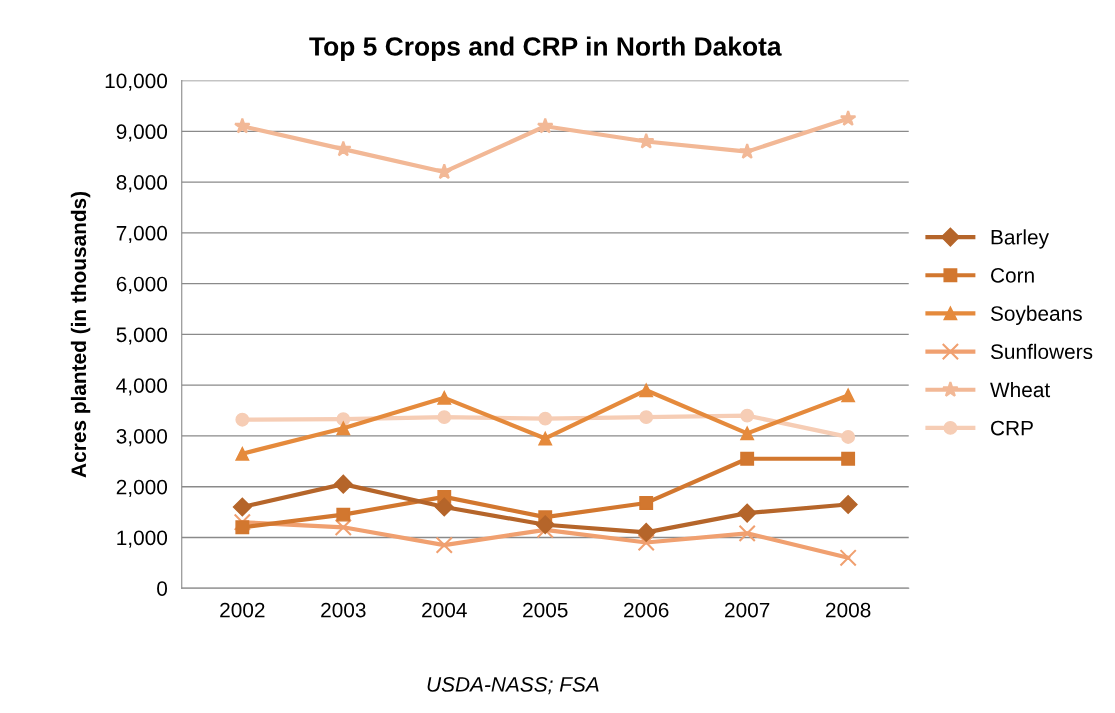 The width and height of the screenshot is (1115, 713). Describe the element at coordinates (1020, 239) in the screenshot. I see `legend-label: Barley` at that location.